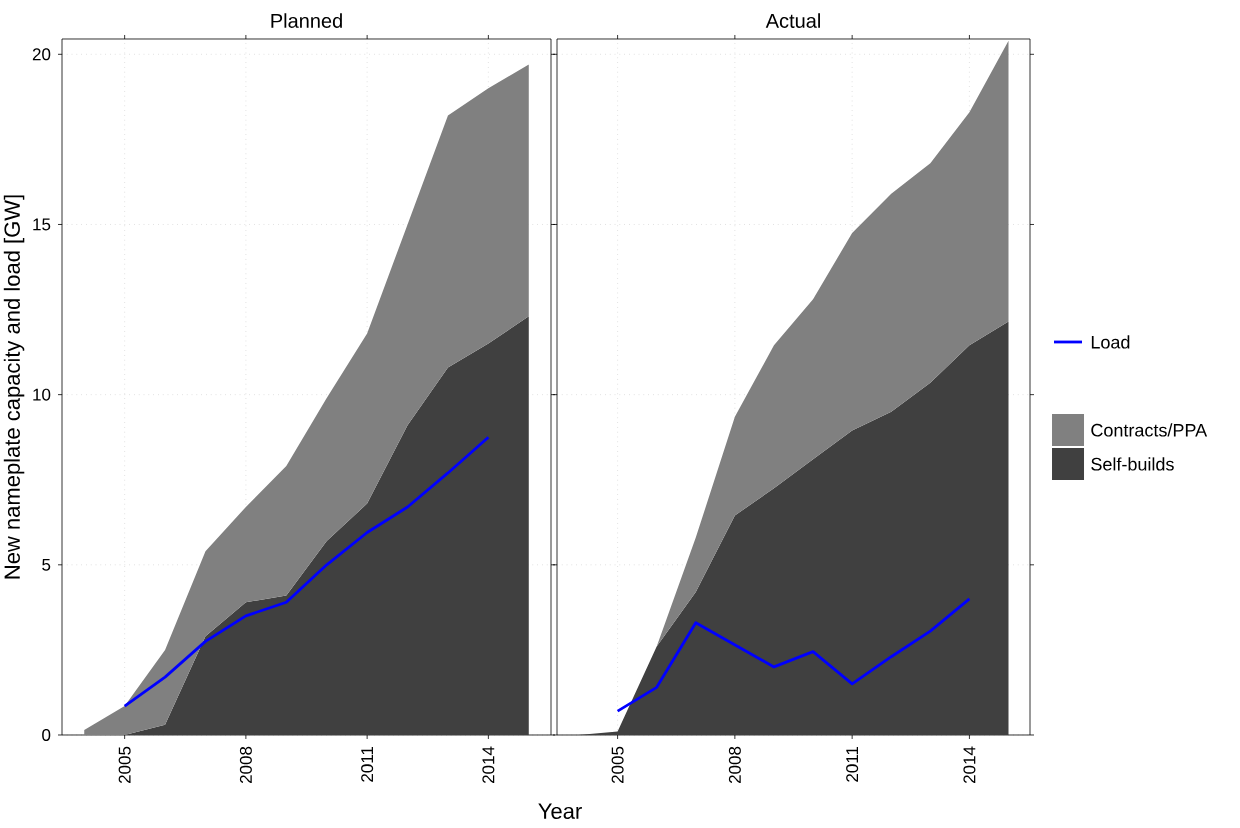 This screenshot has height=828, width=1240. Describe the element at coordinates (792, 20) in the screenshot. I see `chart-title: Actual` at that location.